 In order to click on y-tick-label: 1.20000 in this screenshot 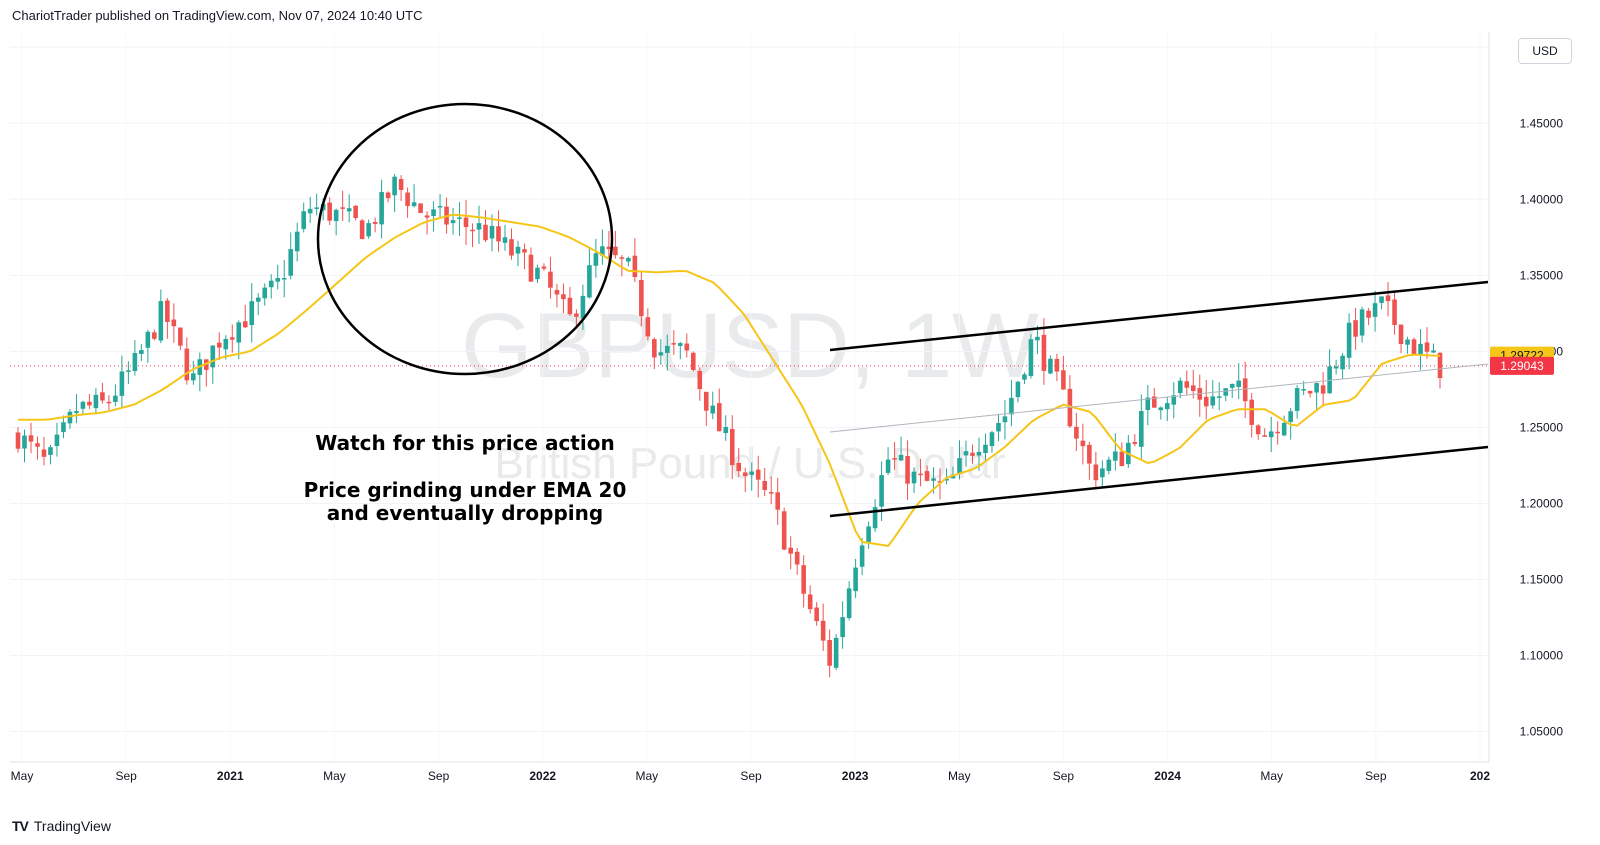, I will do `click(1542, 503)`.